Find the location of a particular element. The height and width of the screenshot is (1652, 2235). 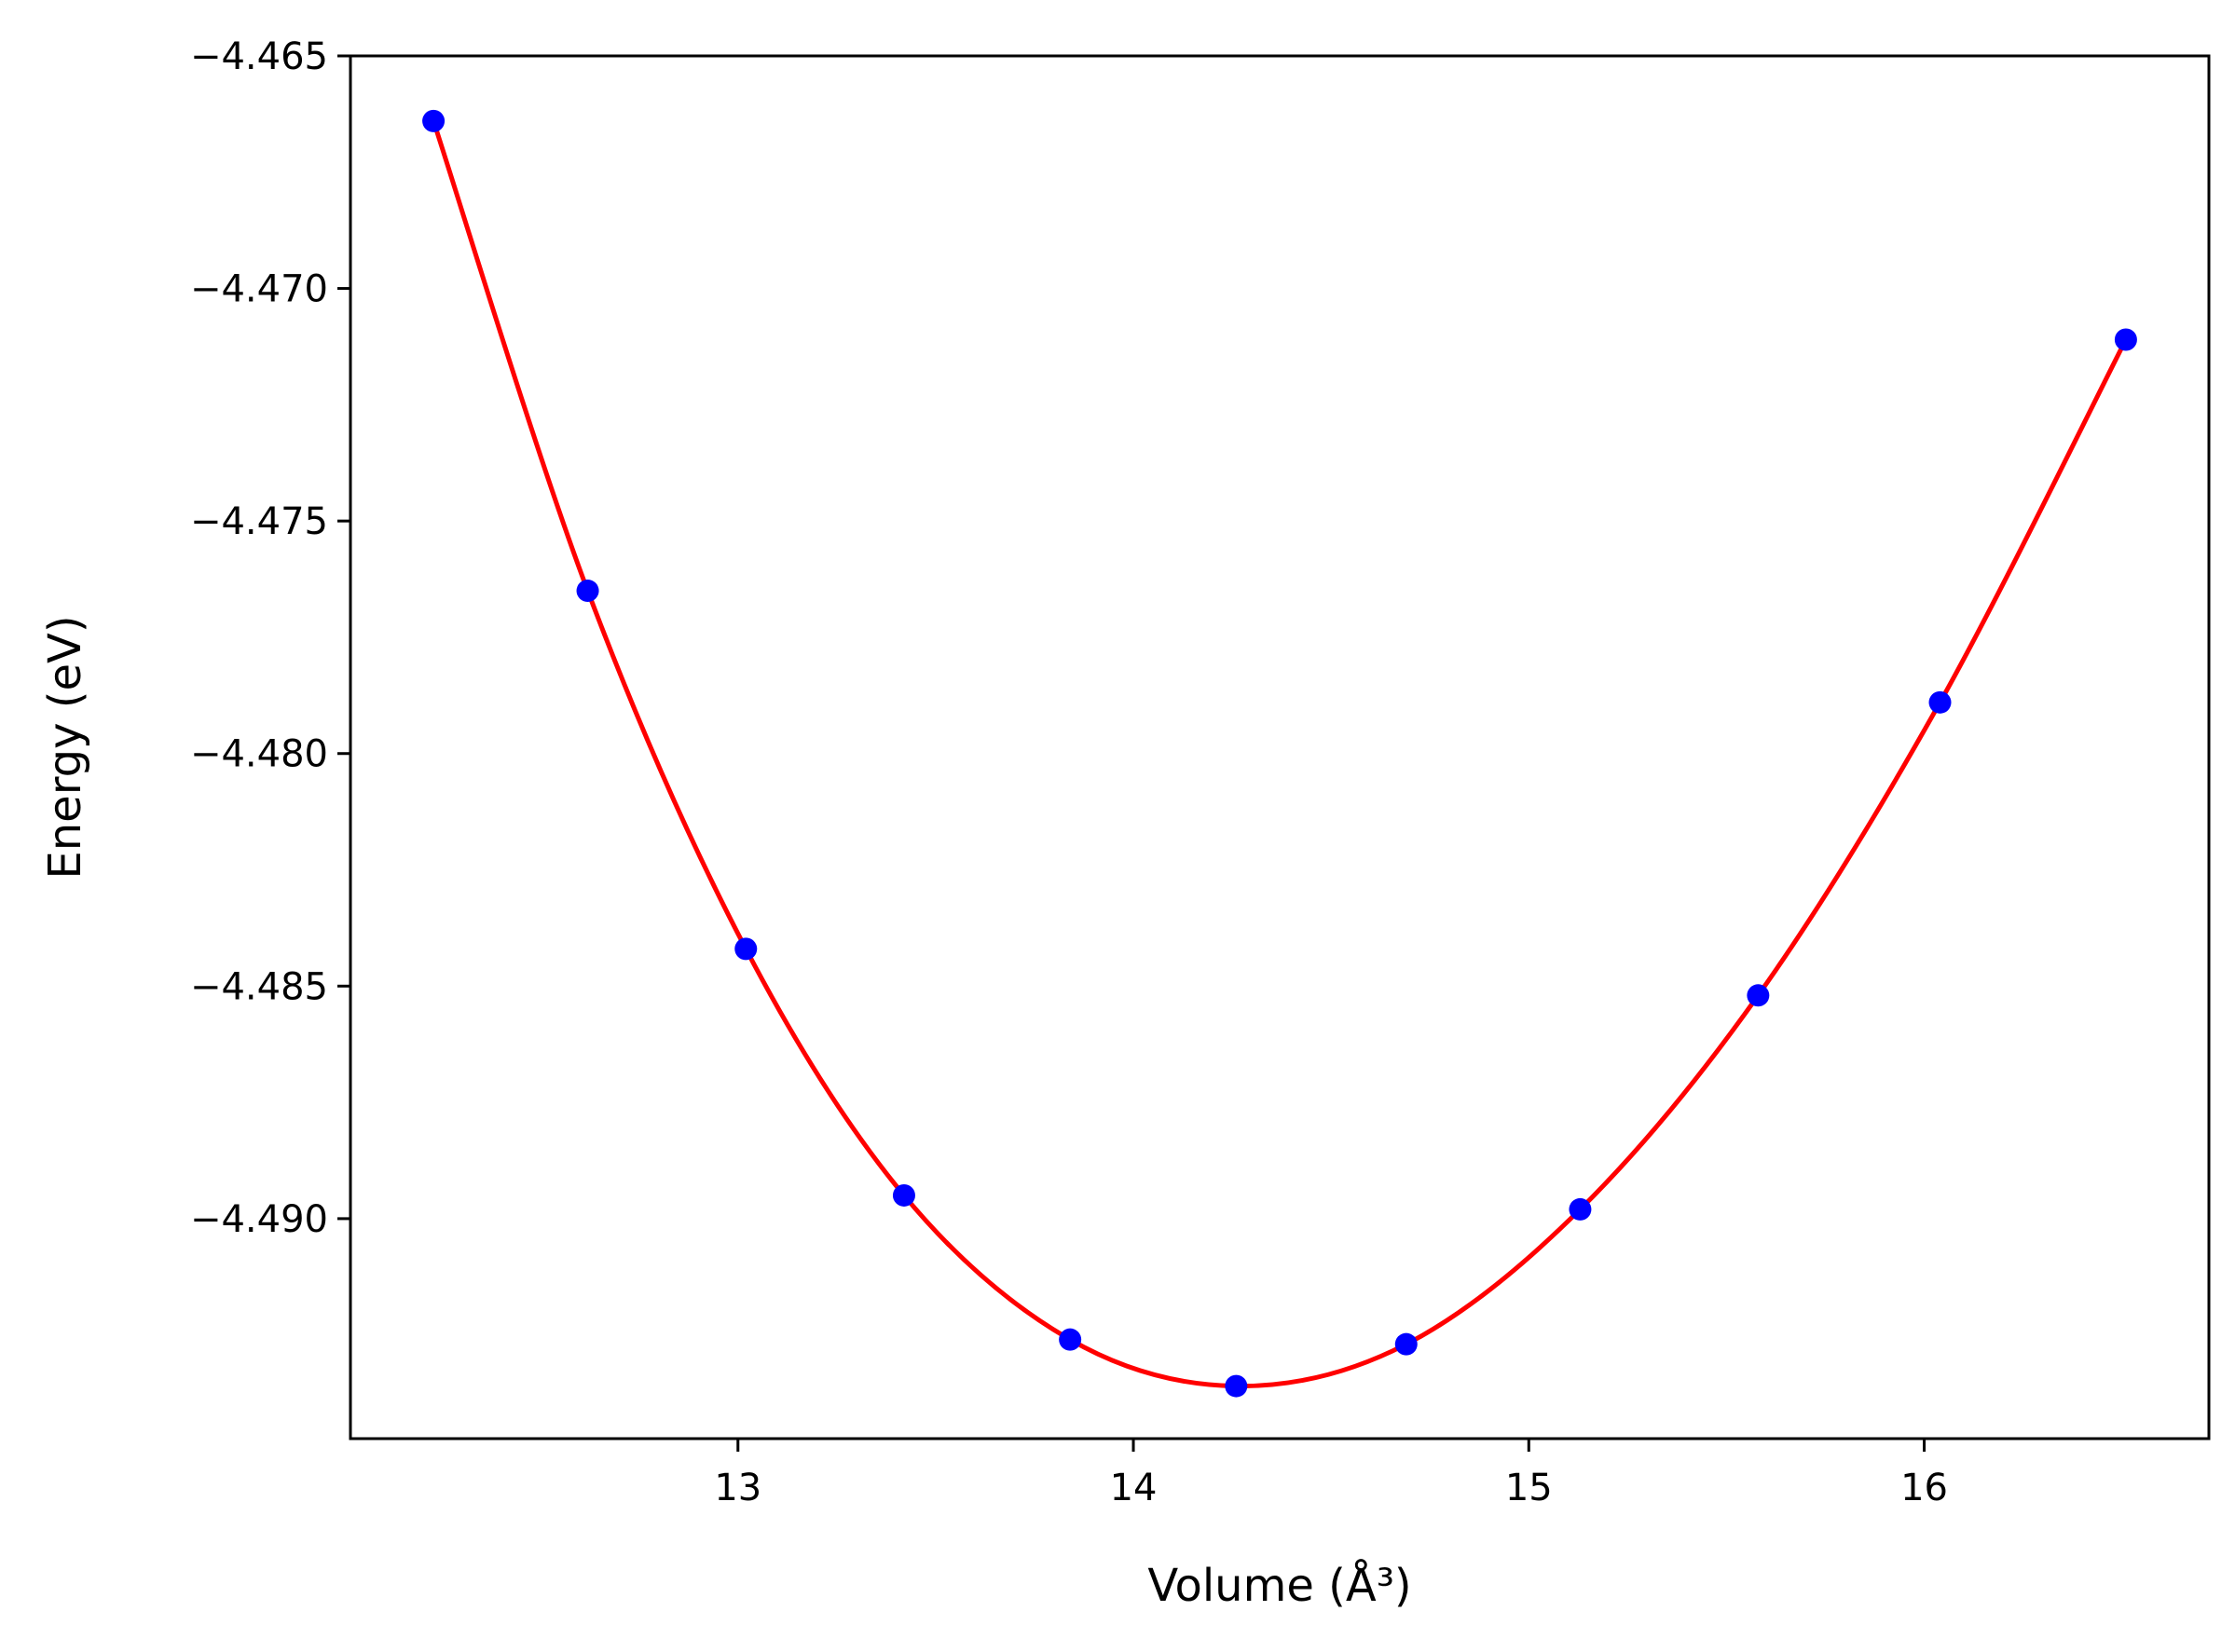

y-tick-label: −4.465 is located at coordinates (259, 56).